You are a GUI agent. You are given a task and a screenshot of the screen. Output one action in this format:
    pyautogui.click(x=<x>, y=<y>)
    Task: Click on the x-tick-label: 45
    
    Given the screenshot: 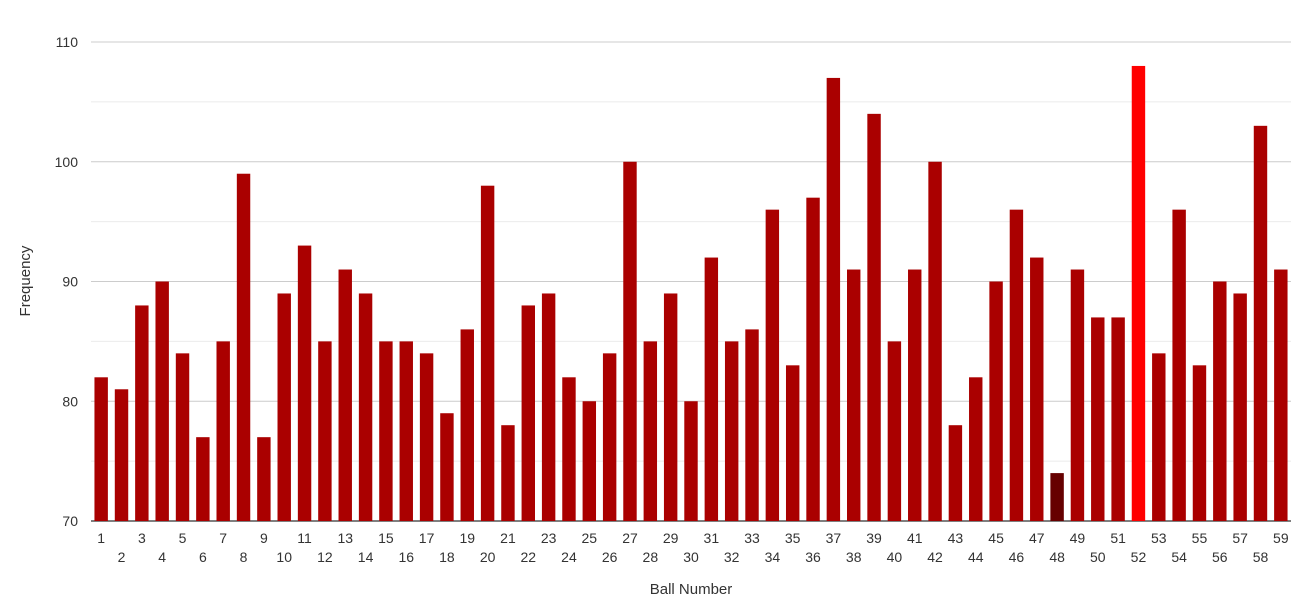 What is the action you would take?
    pyautogui.click(x=996, y=538)
    